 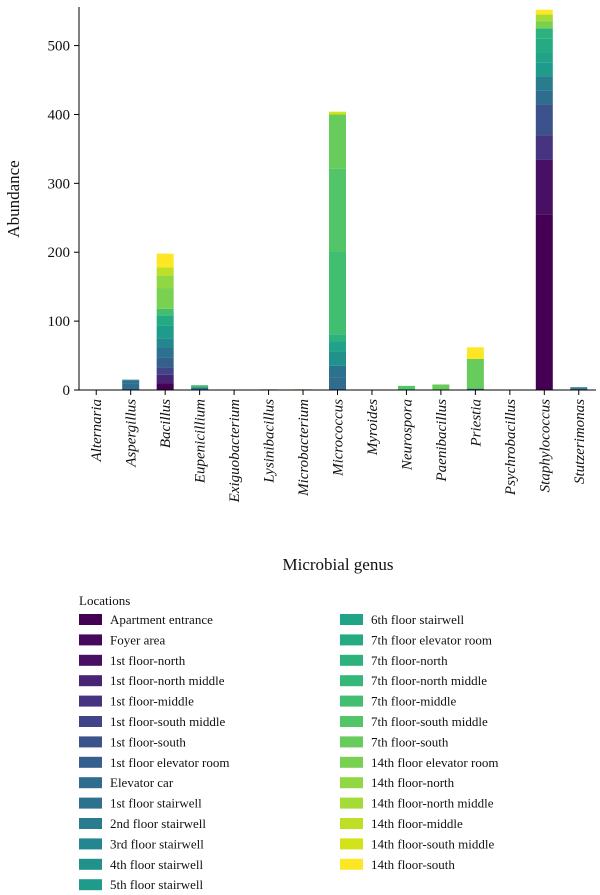 I want to click on legend-label: 4th floor stairwell, so click(x=157, y=864).